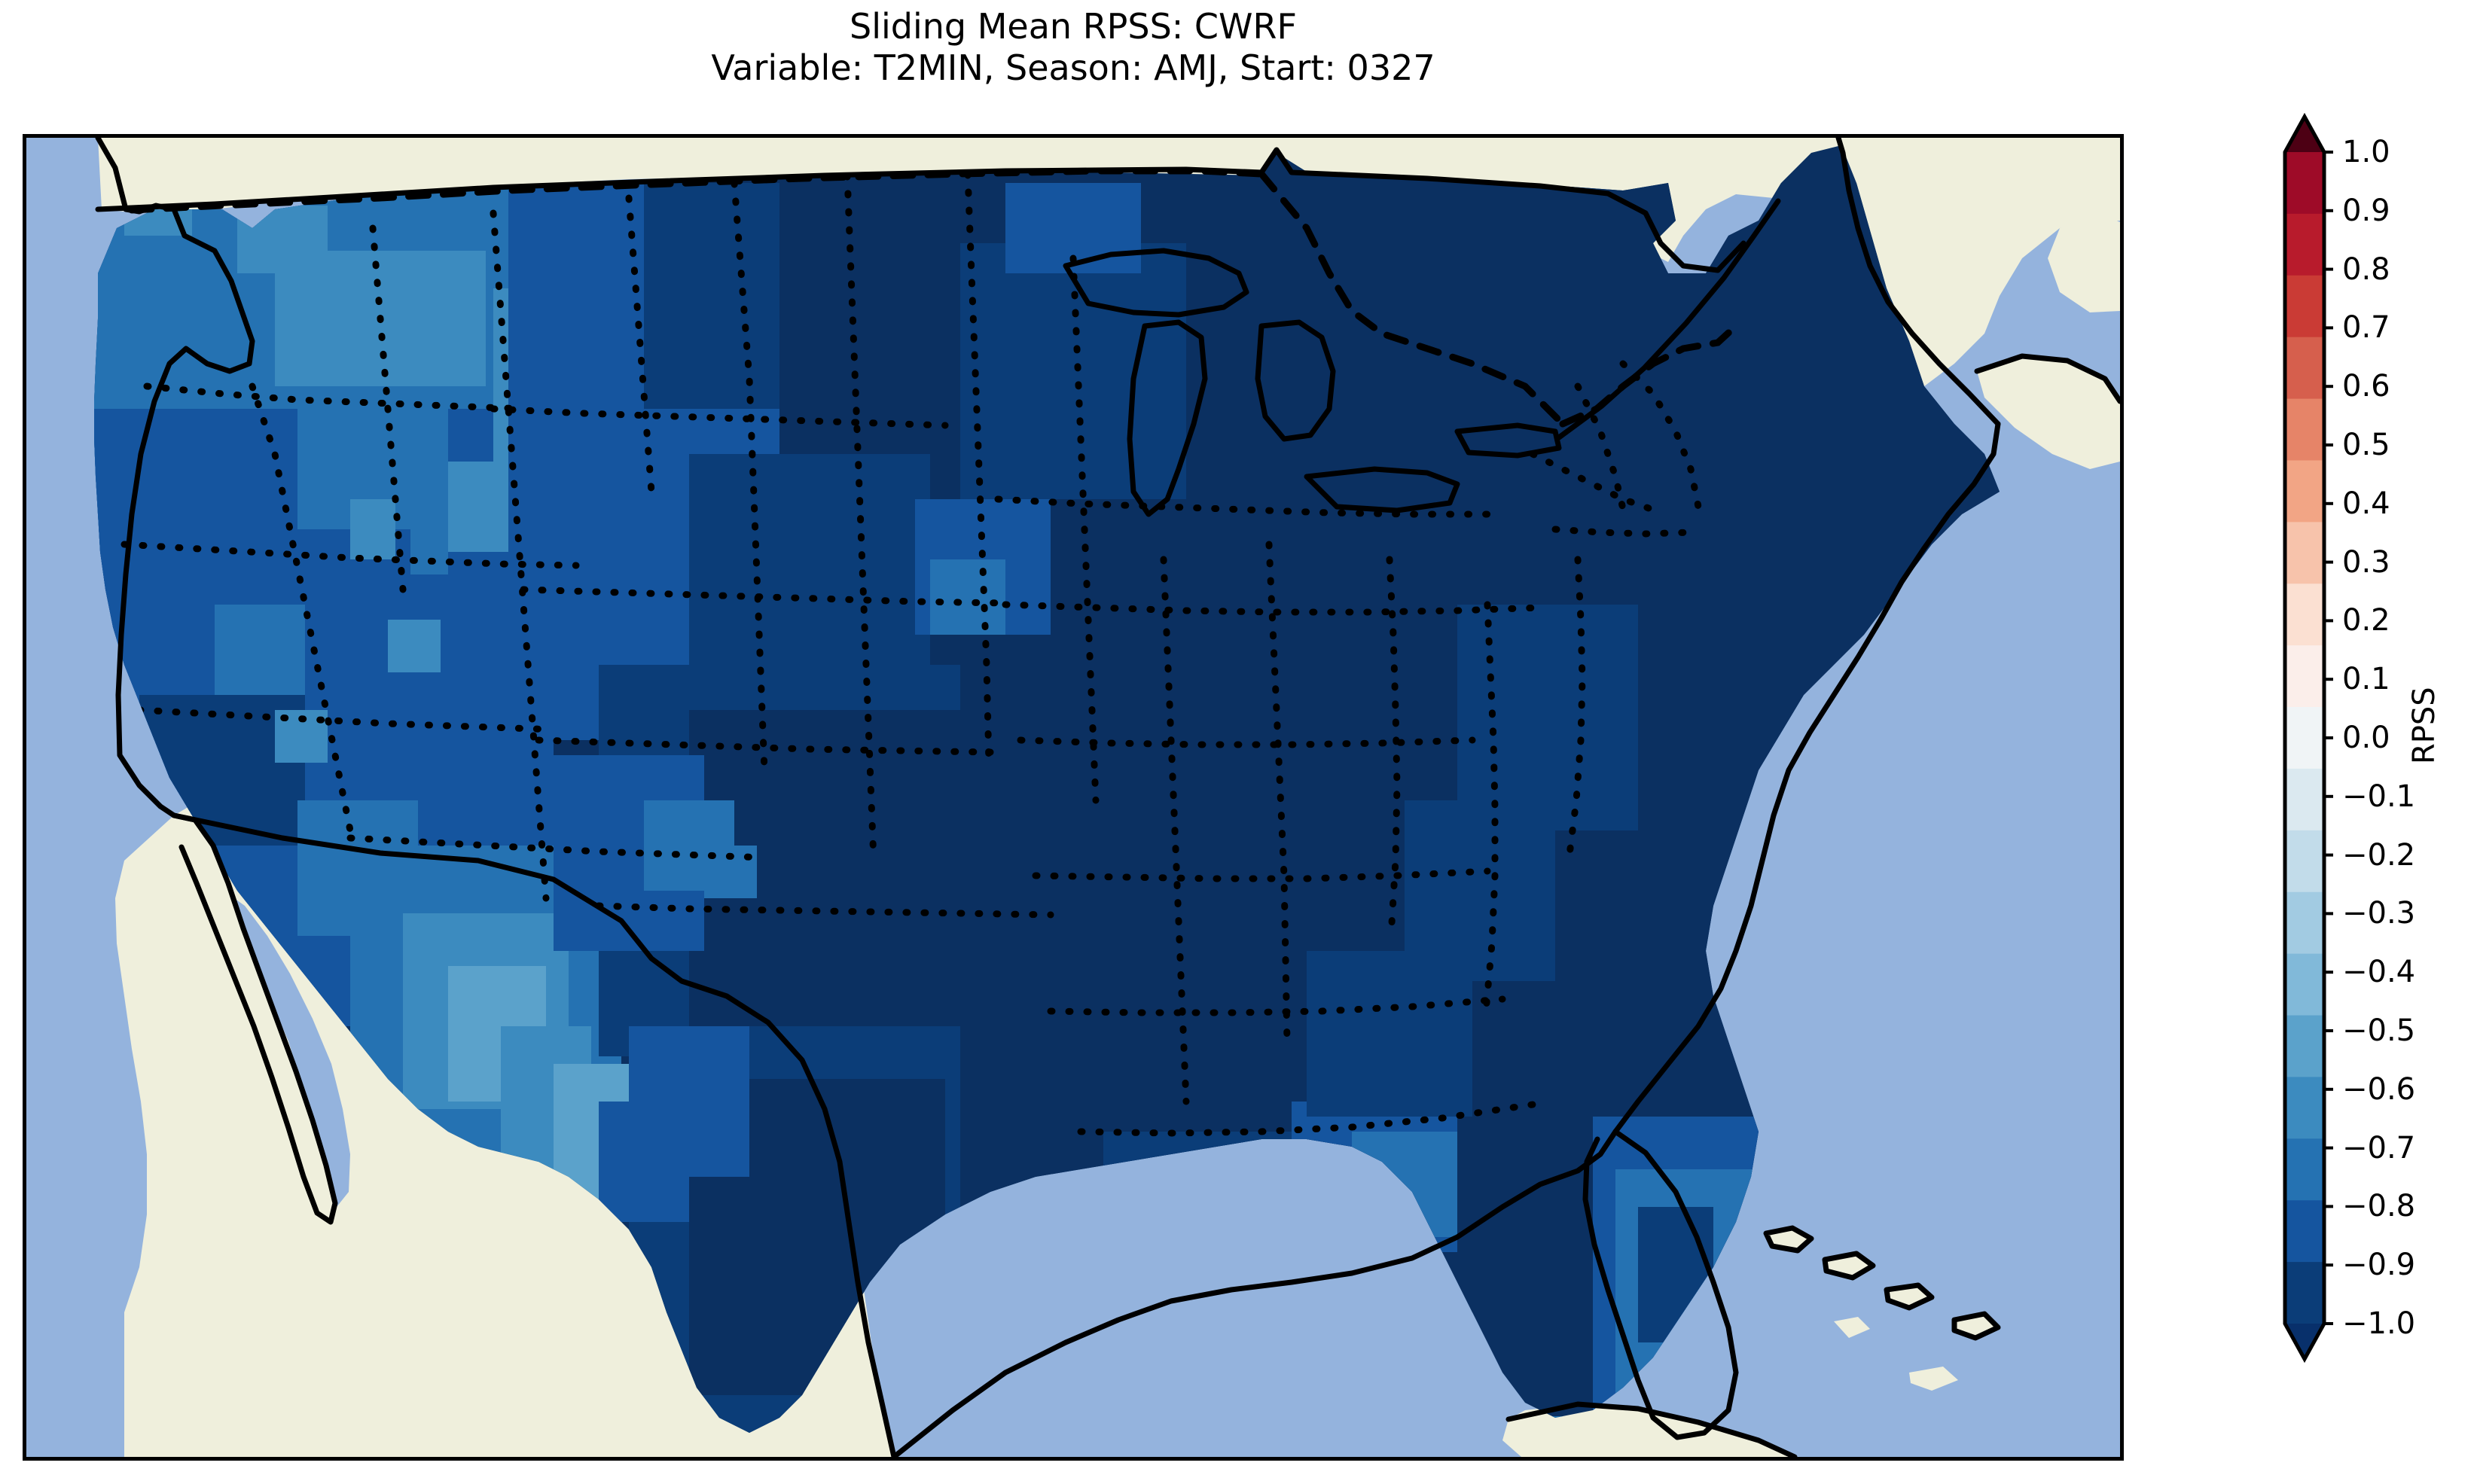 Image resolution: width=2474 pixels, height=1484 pixels. Describe the element at coordinates (534, 1134) in the screenshot. I see `mexico-border-line` at that location.